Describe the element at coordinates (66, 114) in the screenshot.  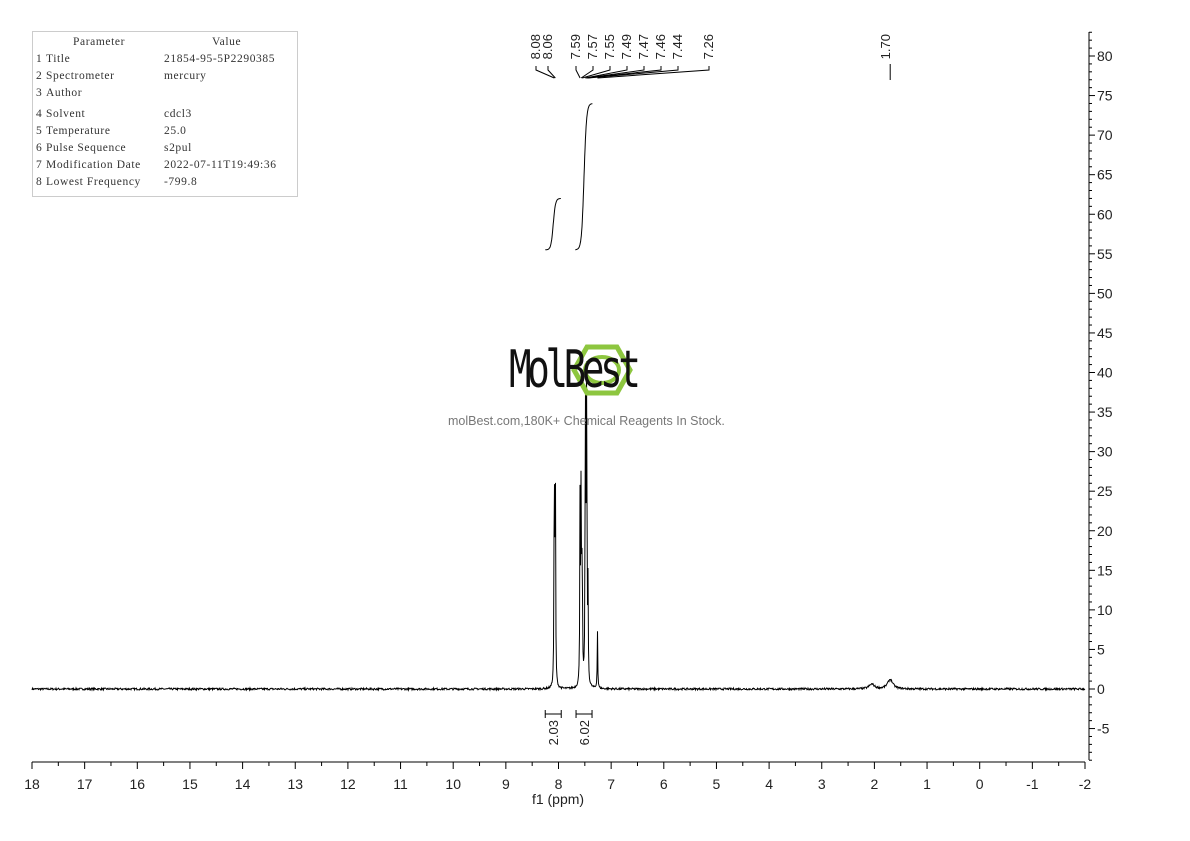
I see `table-row-parameter: Solvent` at that location.